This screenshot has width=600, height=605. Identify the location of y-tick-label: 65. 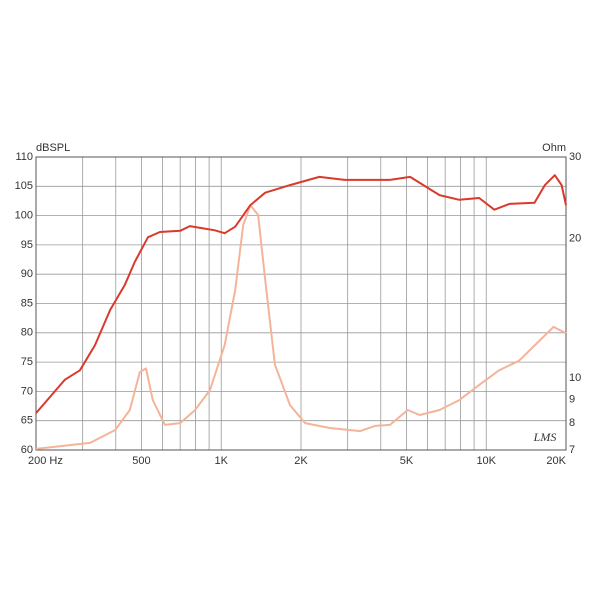
(27, 421).